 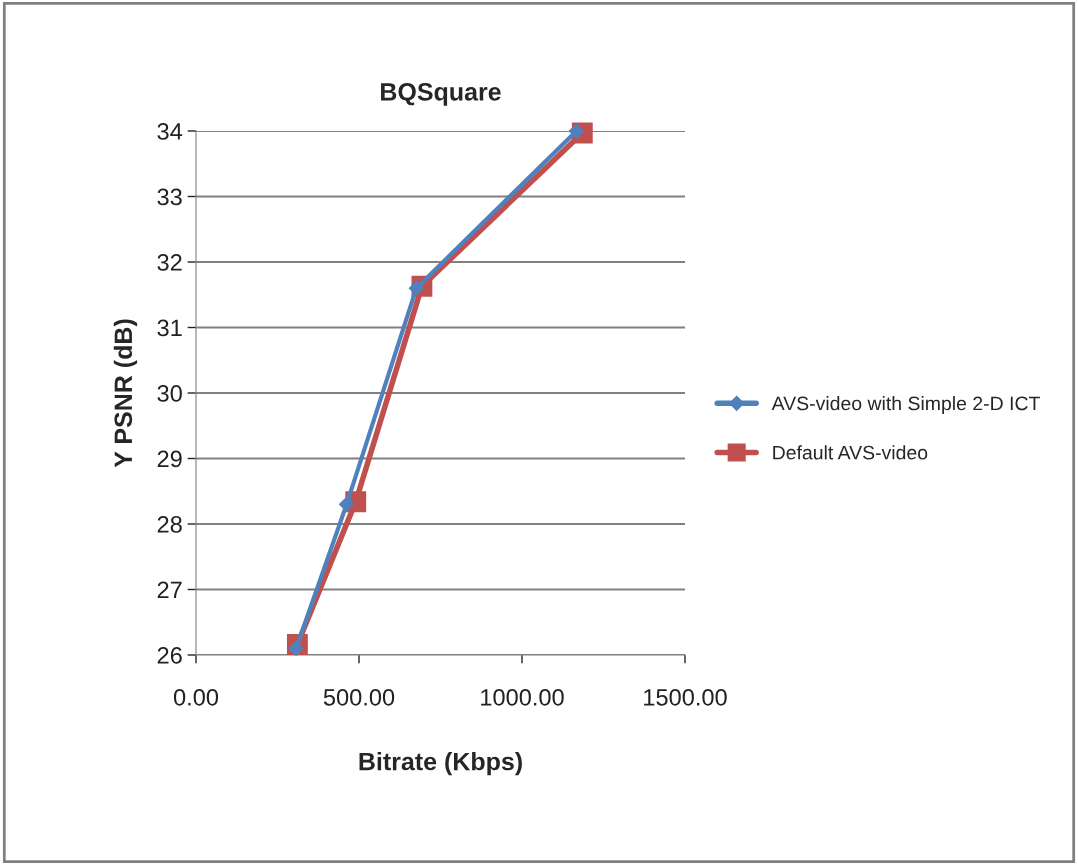 What do you see at coordinates (169, 393) in the screenshot?
I see `y-tick-label: 30` at bounding box center [169, 393].